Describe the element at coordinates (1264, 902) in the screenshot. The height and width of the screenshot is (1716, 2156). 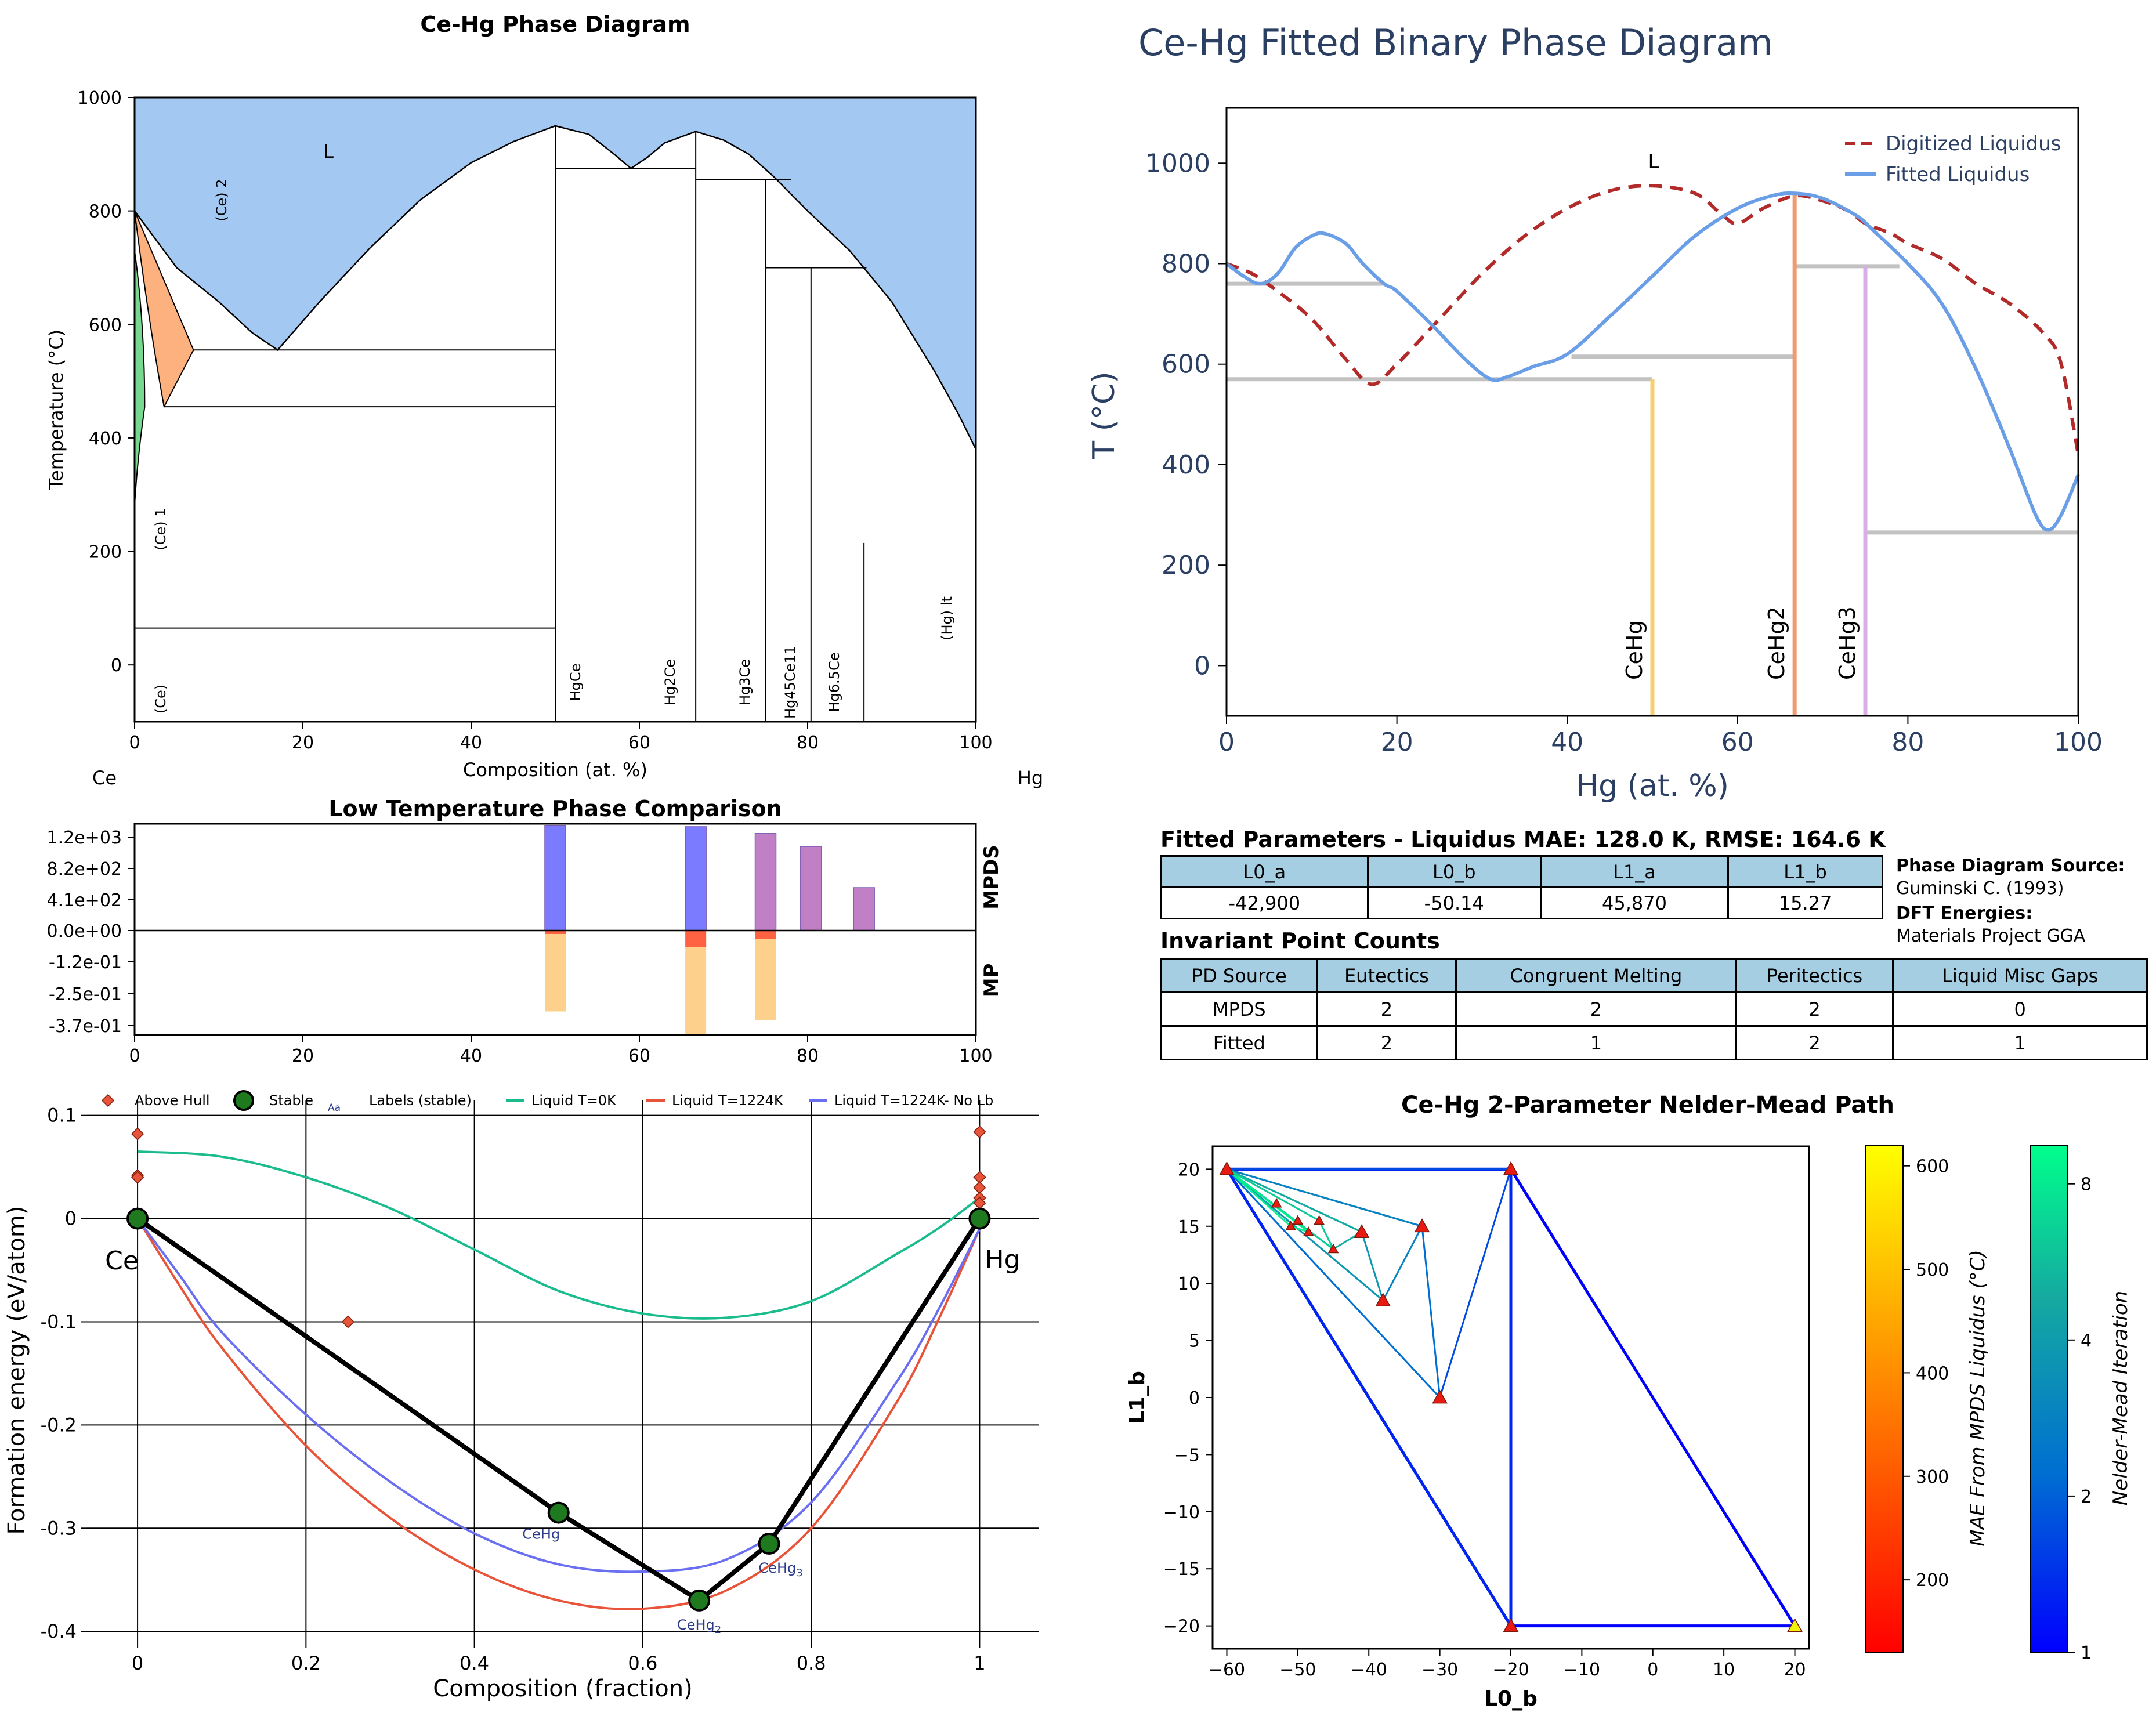
I see `param-value: -42,900` at that location.